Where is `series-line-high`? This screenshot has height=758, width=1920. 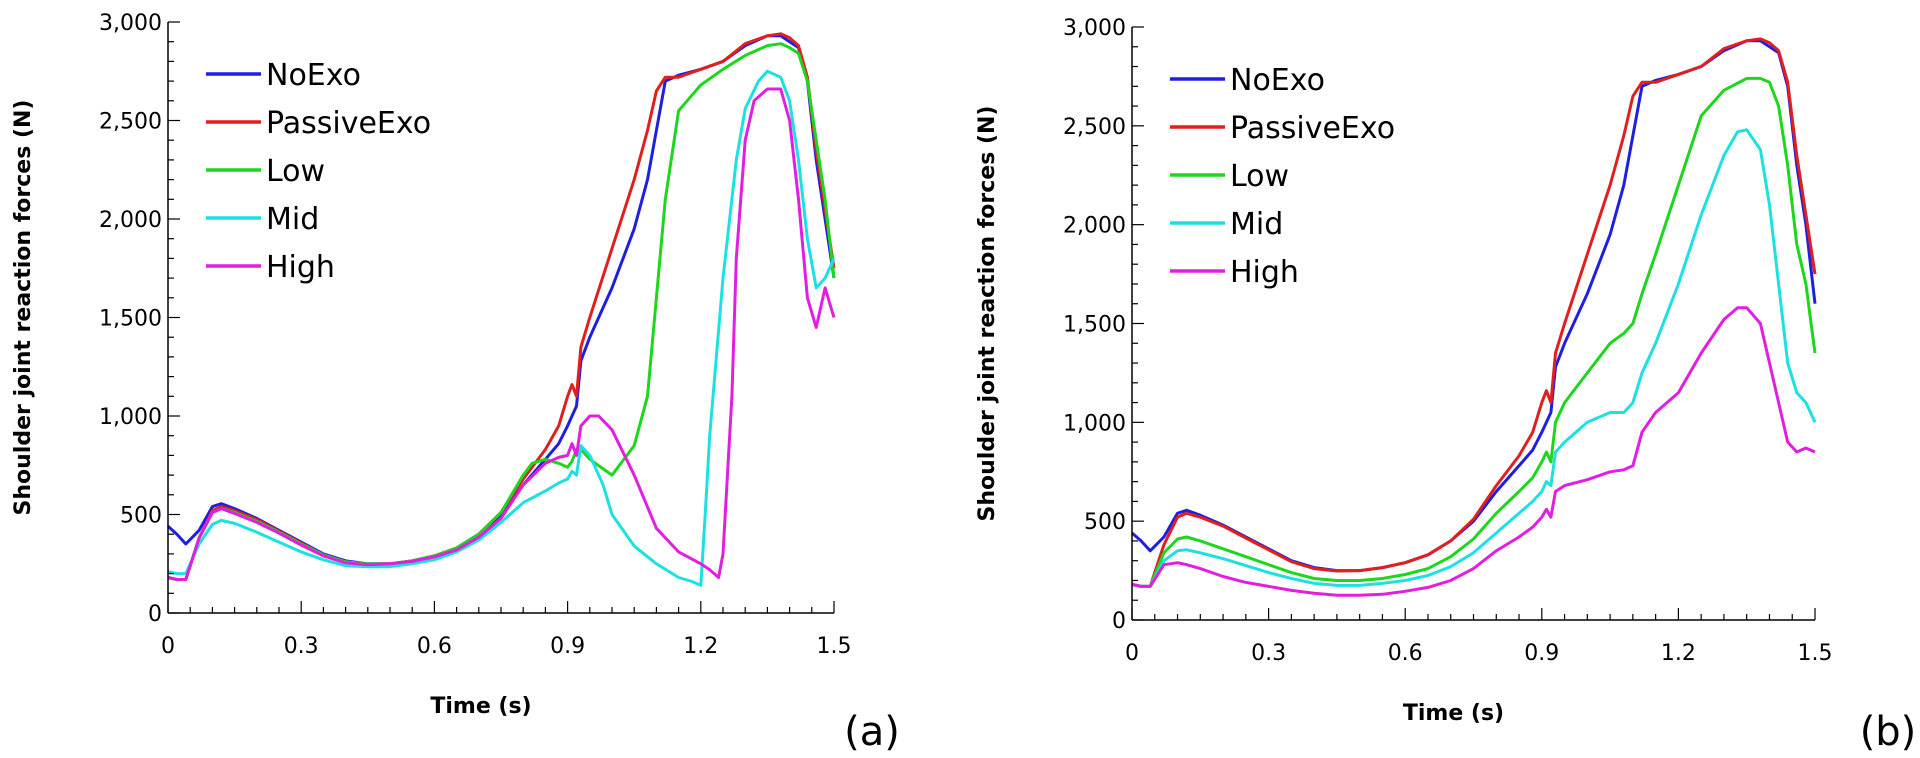 series-line-high is located at coordinates (1473, 451).